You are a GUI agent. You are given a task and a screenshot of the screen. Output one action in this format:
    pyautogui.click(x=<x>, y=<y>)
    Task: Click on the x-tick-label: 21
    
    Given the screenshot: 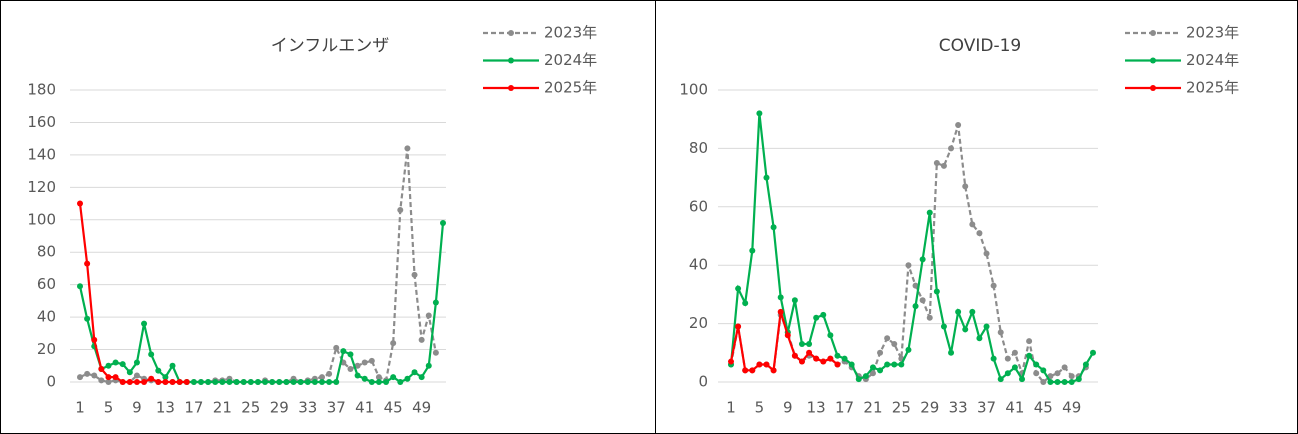 What is the action you would take?
    pyautogui.click(x=872, y=408)
    